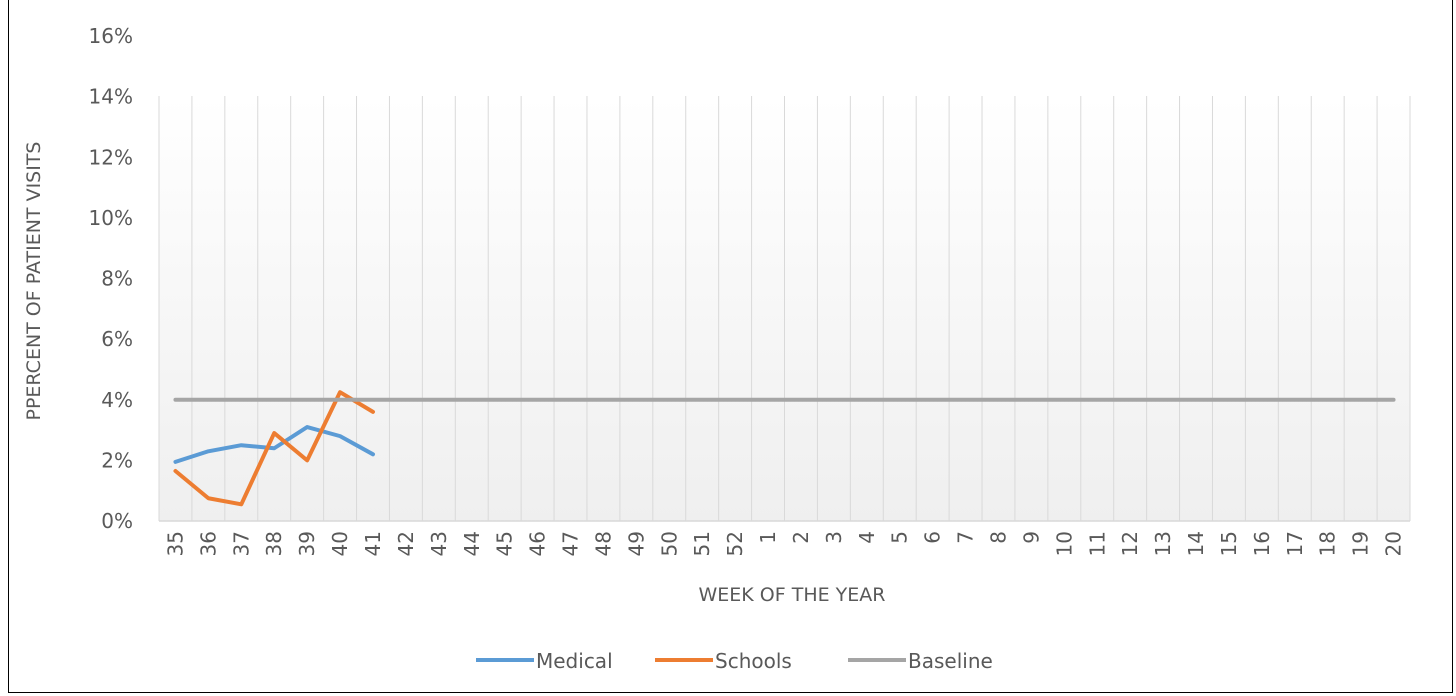  Describe the element at coordinates (117, 460) in the screenshot. I see `y-tick-label: 2%` at that location.